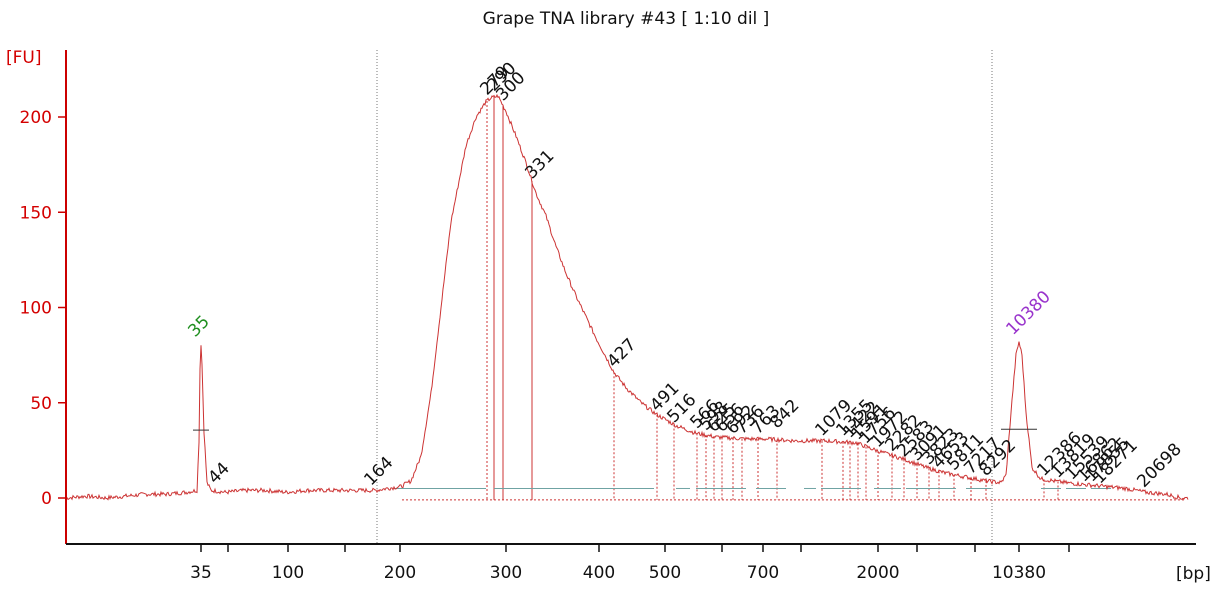 The image size is (1216, 590). I want to click on x-tick-label: 2000, so click(877, 573).